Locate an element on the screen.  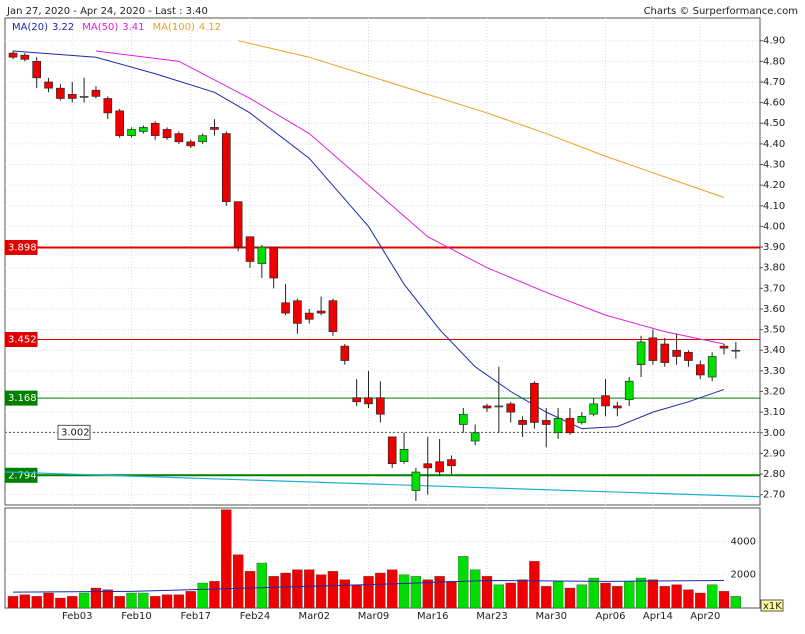
y-tick-label: 4.40 is located at coordinates (774, 144).